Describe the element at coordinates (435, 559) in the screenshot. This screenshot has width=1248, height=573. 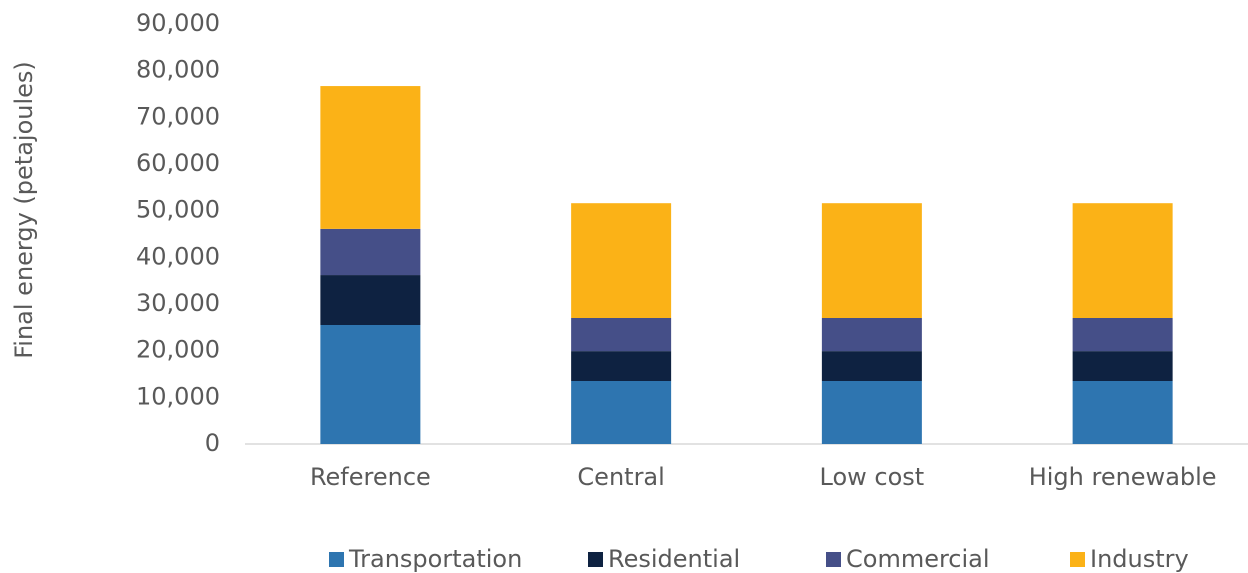
I see `legend-label: Transportation` at that location.